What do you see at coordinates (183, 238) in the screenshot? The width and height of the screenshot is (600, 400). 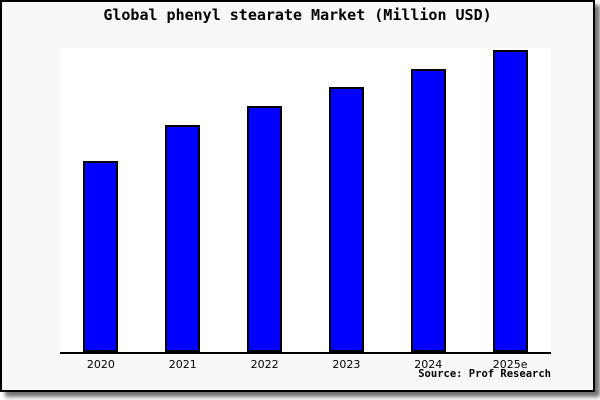 I see `bar-2021` at bounding box center [183, 238].